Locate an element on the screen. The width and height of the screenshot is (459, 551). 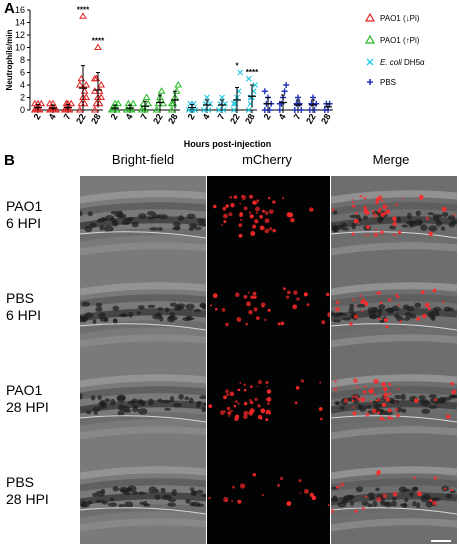
row-label: PBS 6 HPI is located at coordinates (23, 307).